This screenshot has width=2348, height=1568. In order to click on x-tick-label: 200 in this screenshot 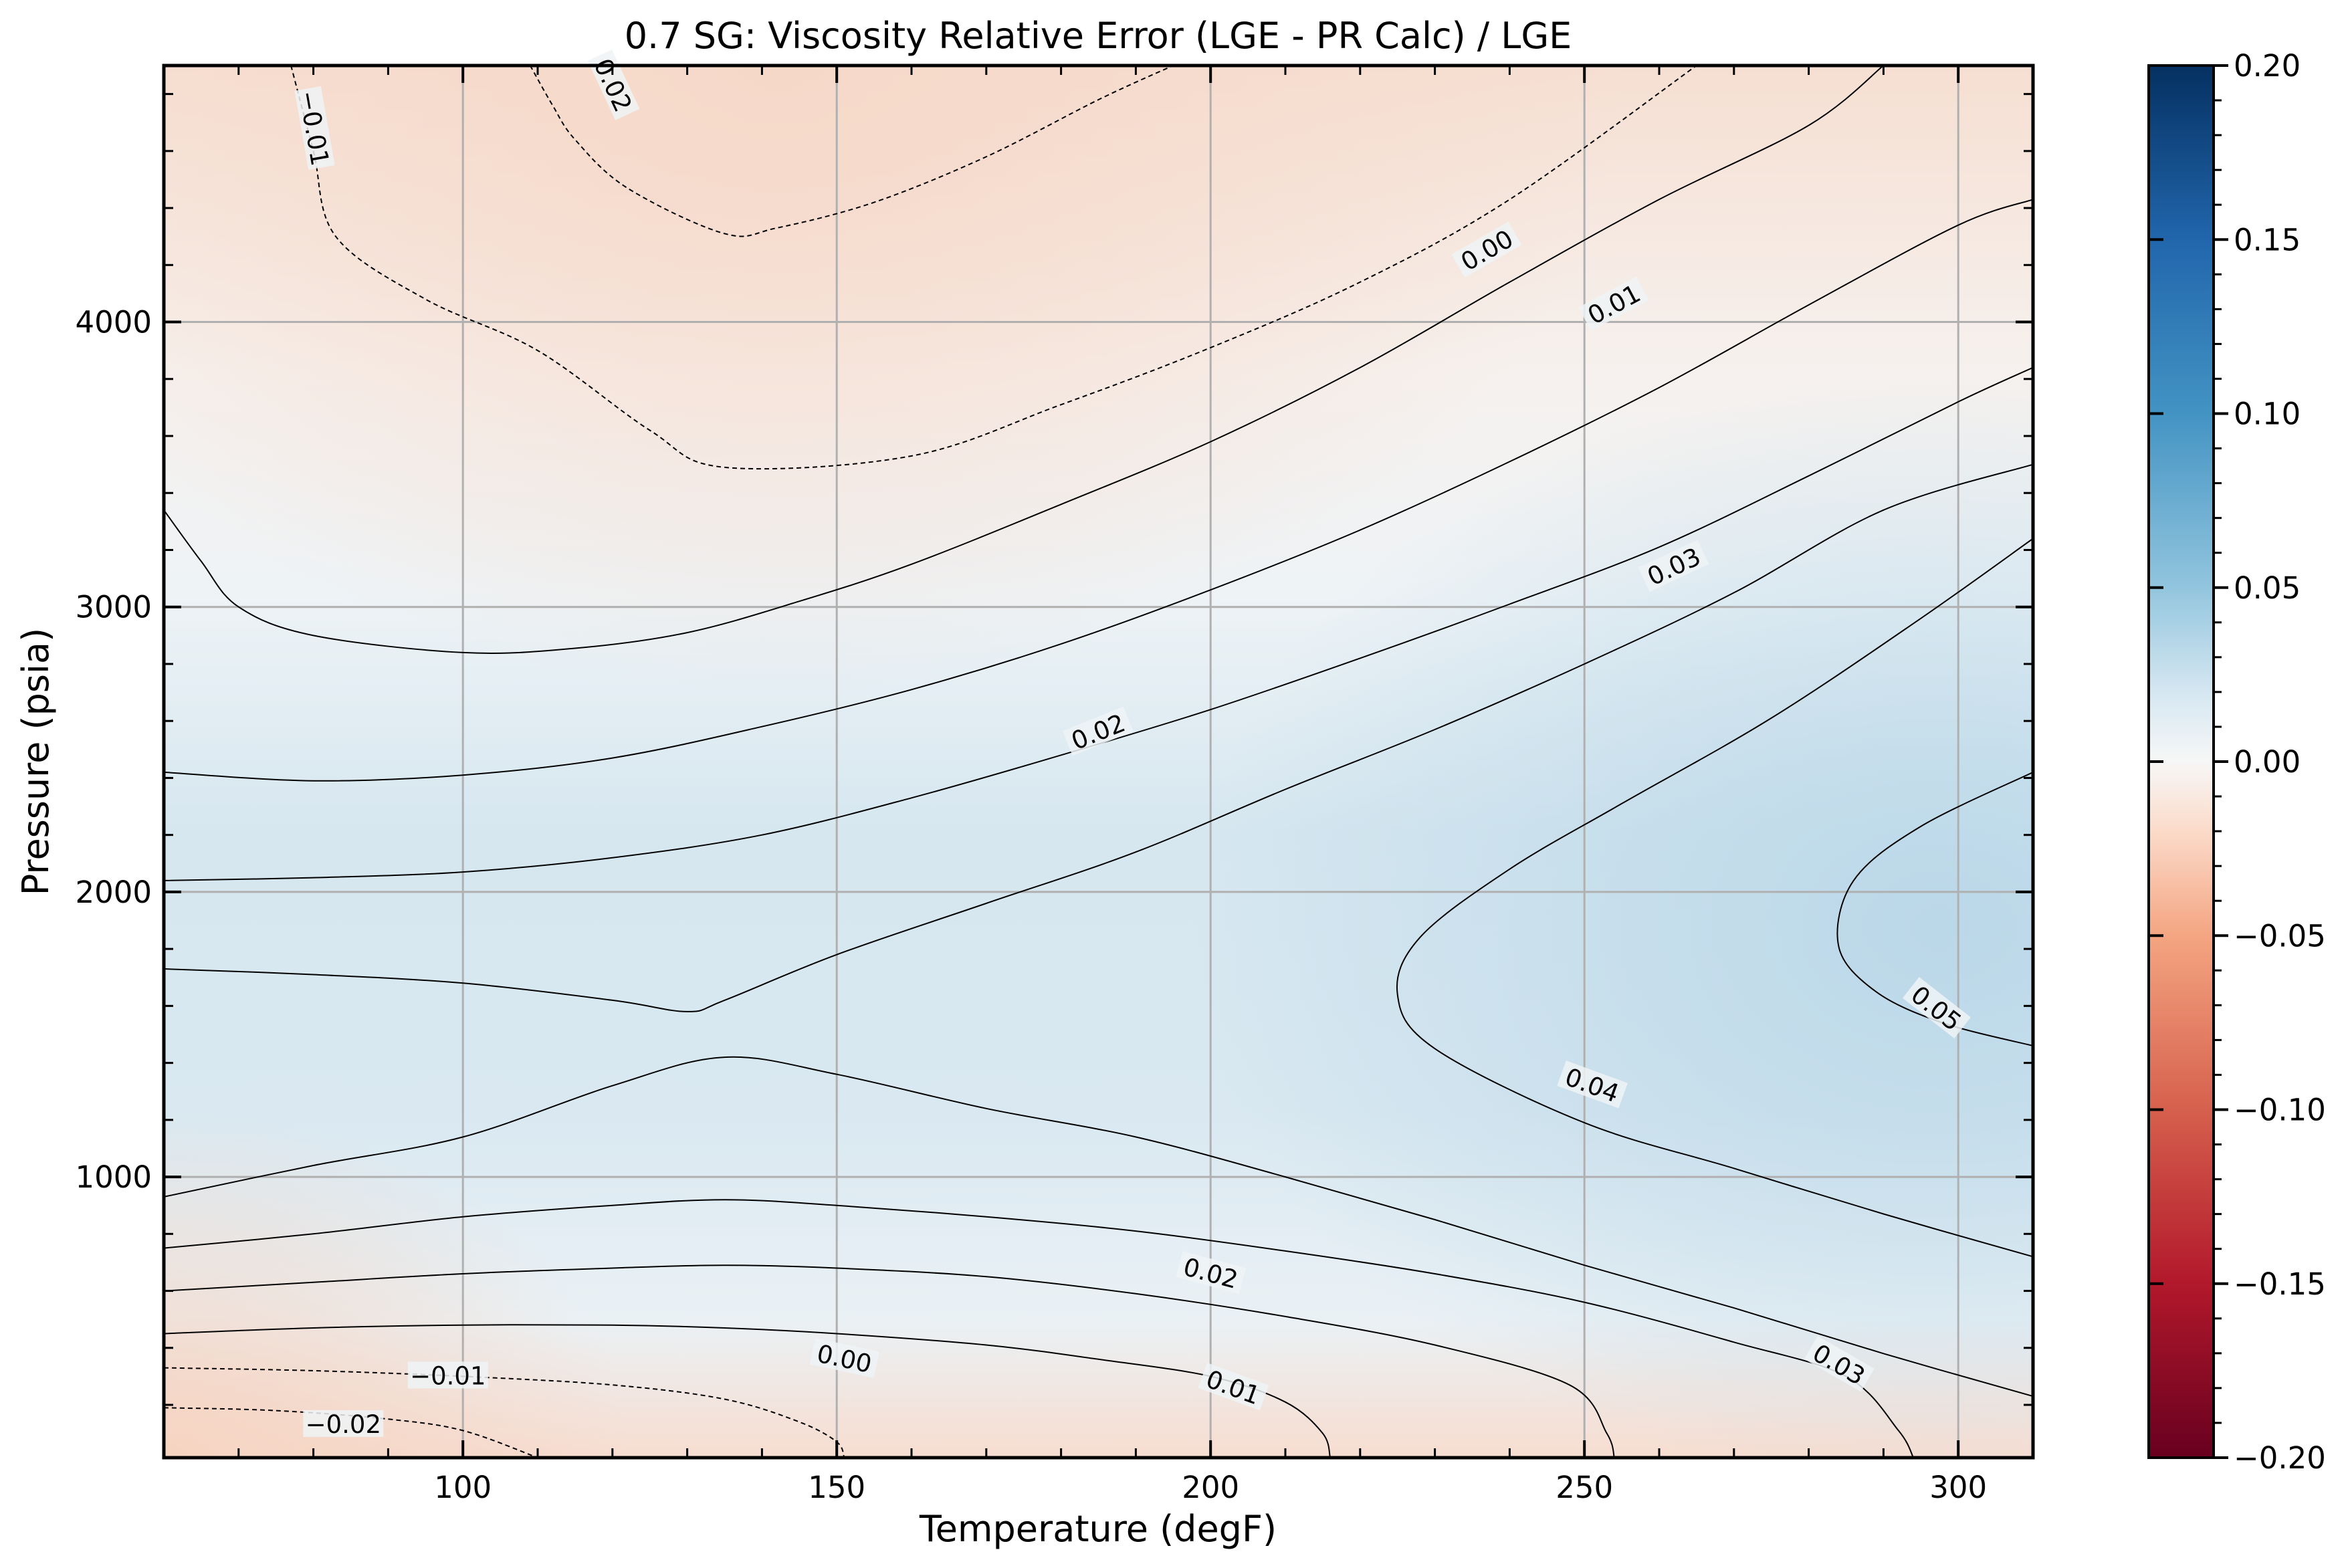, I will do `click(1210, 1487)`.